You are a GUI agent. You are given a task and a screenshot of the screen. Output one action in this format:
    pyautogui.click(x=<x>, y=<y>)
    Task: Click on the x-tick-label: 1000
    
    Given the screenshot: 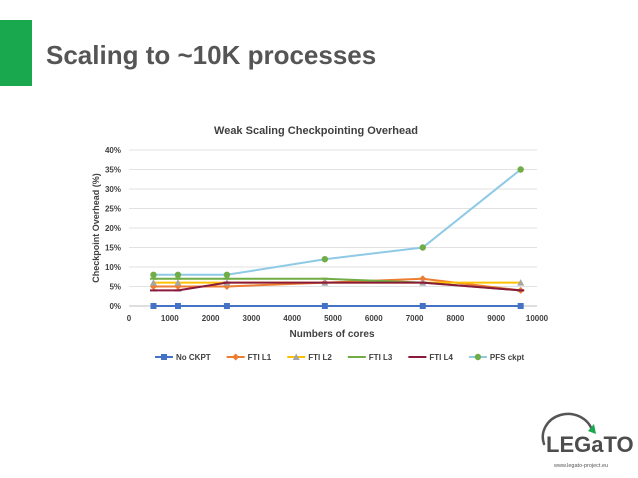 What is the action you would take?
    pyautogui.click(x=170, y=318)
    